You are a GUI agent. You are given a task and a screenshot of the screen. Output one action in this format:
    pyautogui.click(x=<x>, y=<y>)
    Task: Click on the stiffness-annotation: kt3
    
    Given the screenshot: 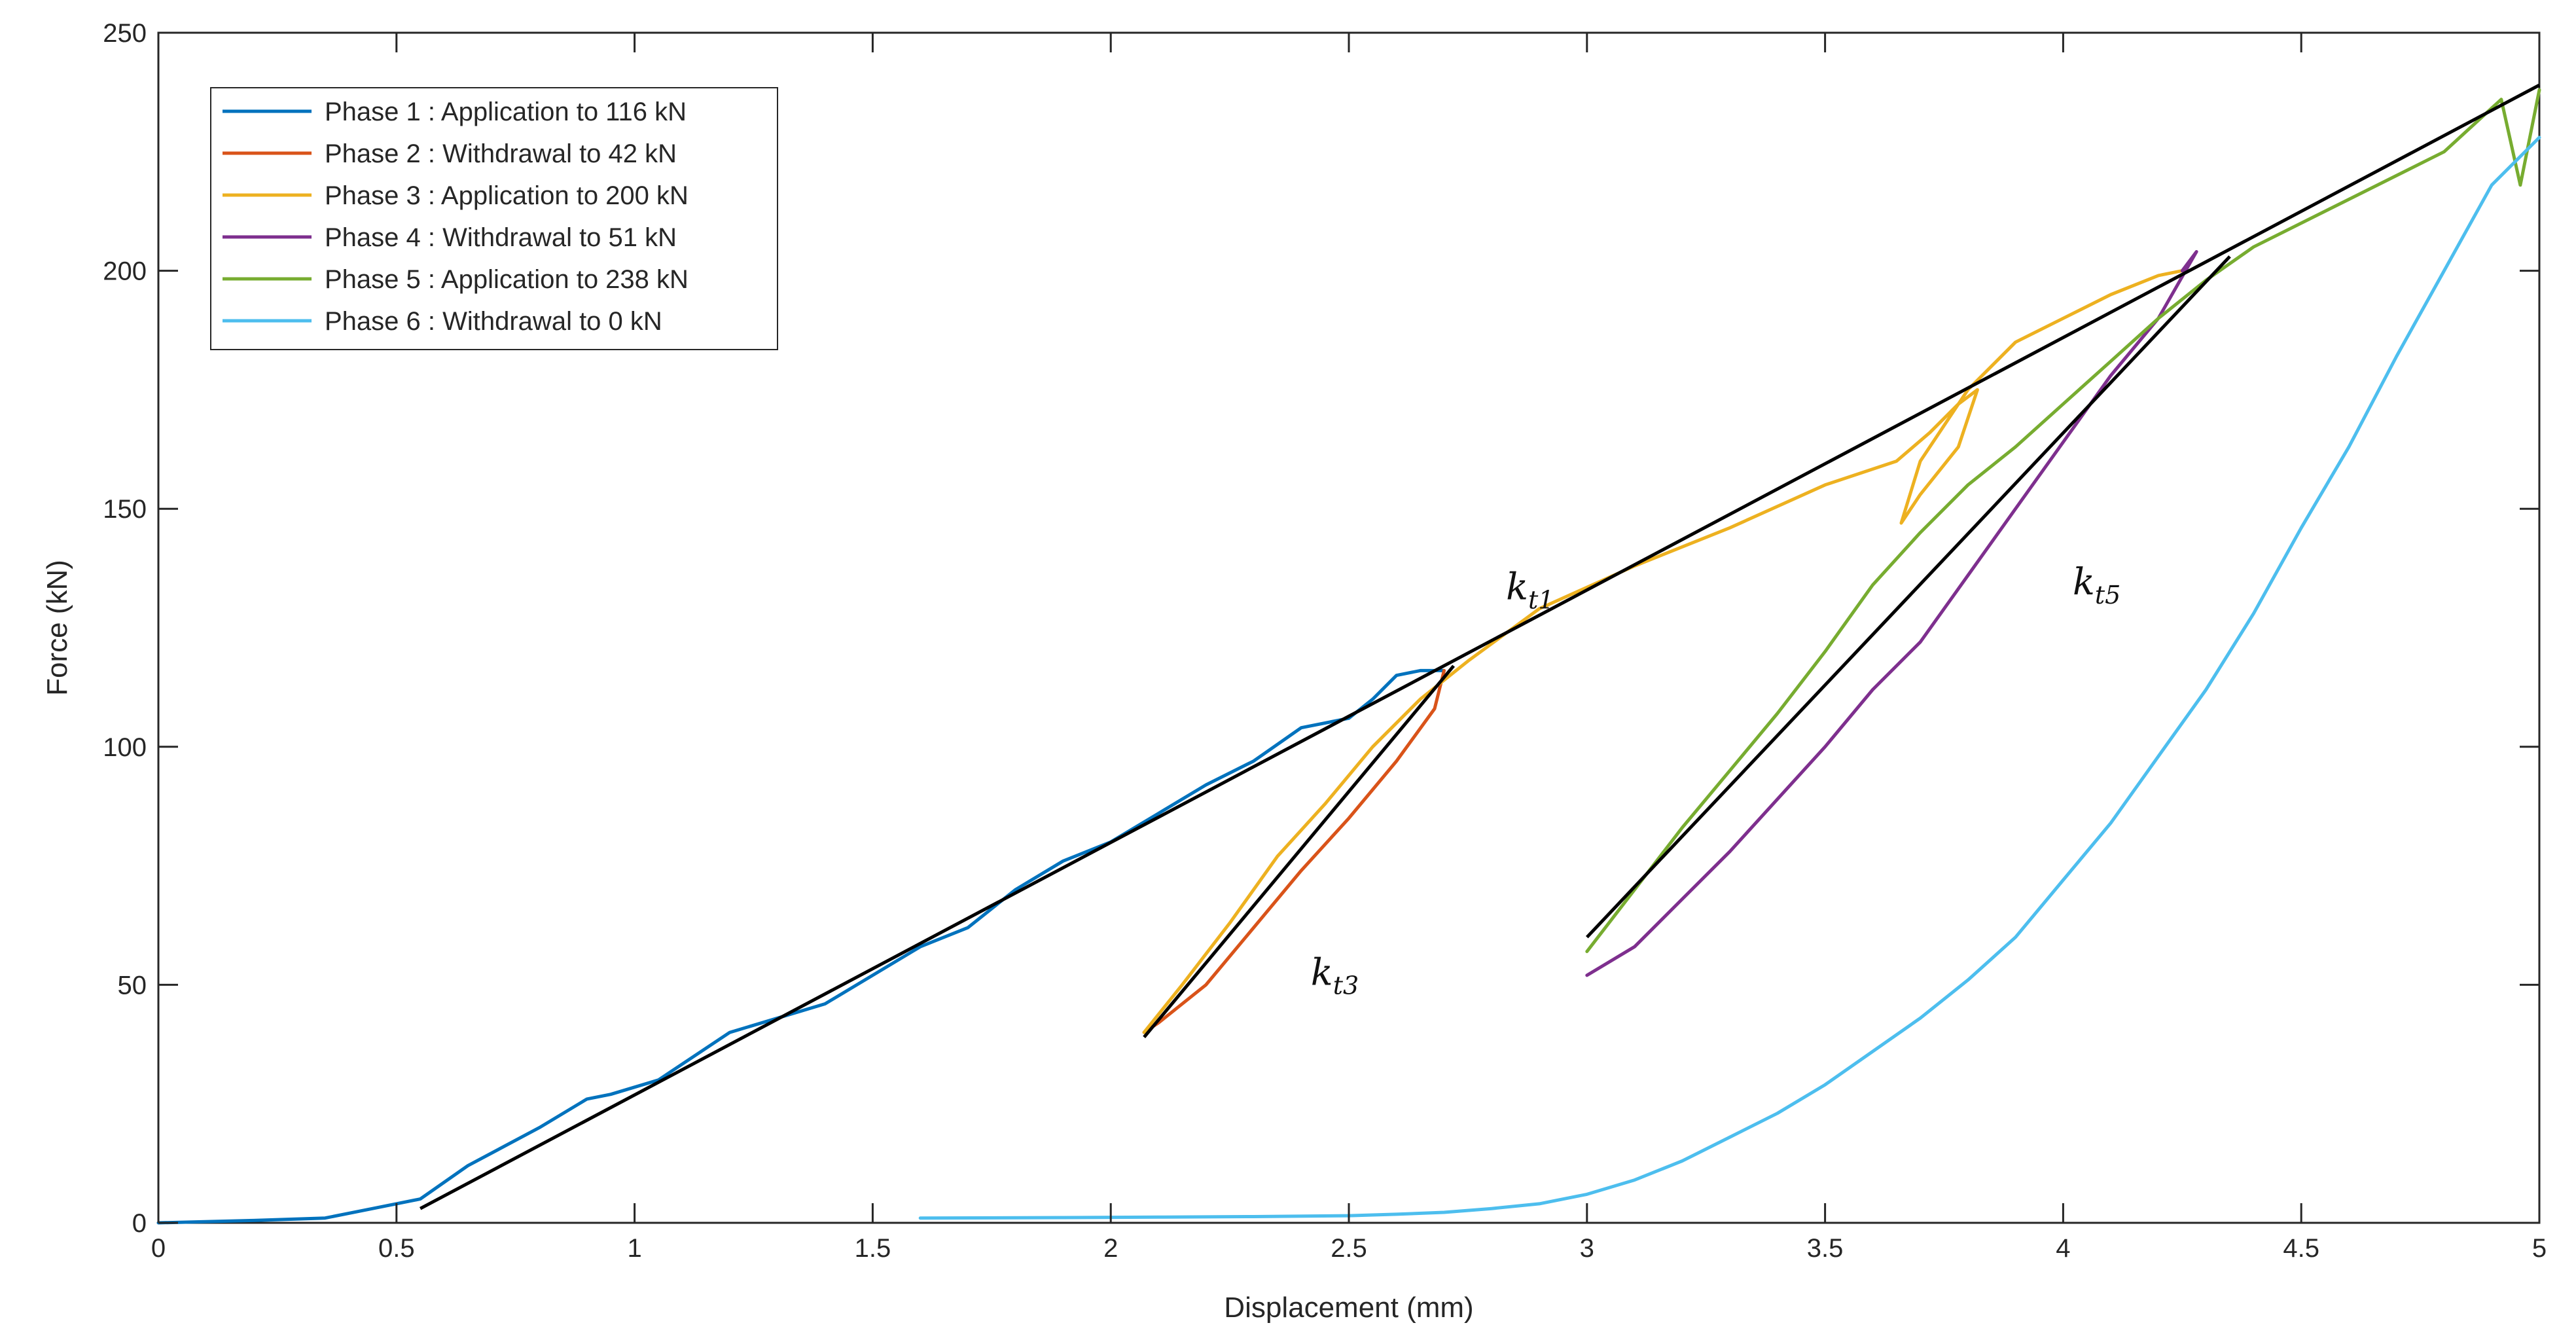 What is the action you would take?
    pyautogui.click(x=1335, y=975)
    